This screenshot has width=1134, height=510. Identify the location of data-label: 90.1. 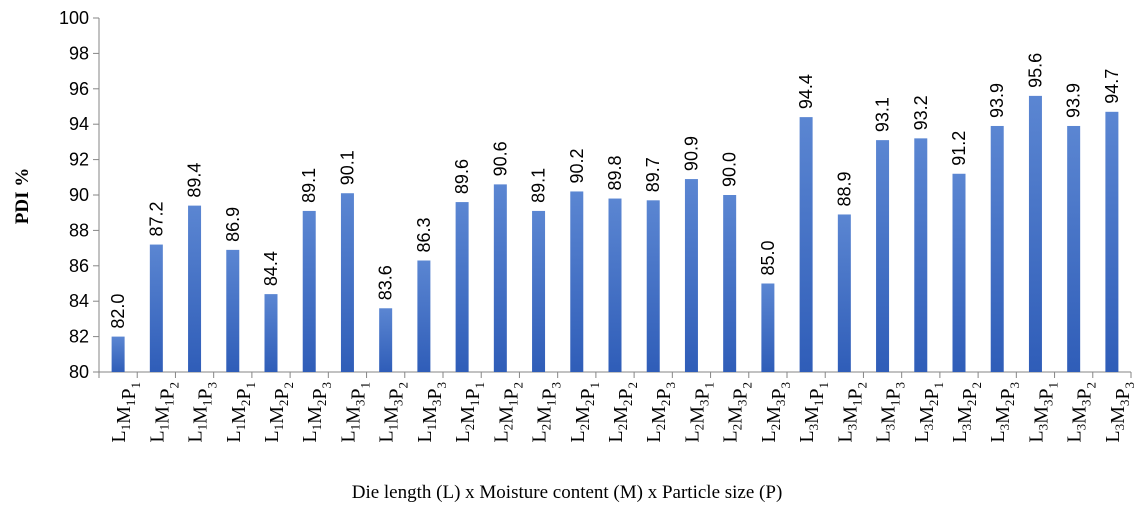
(347, 167).